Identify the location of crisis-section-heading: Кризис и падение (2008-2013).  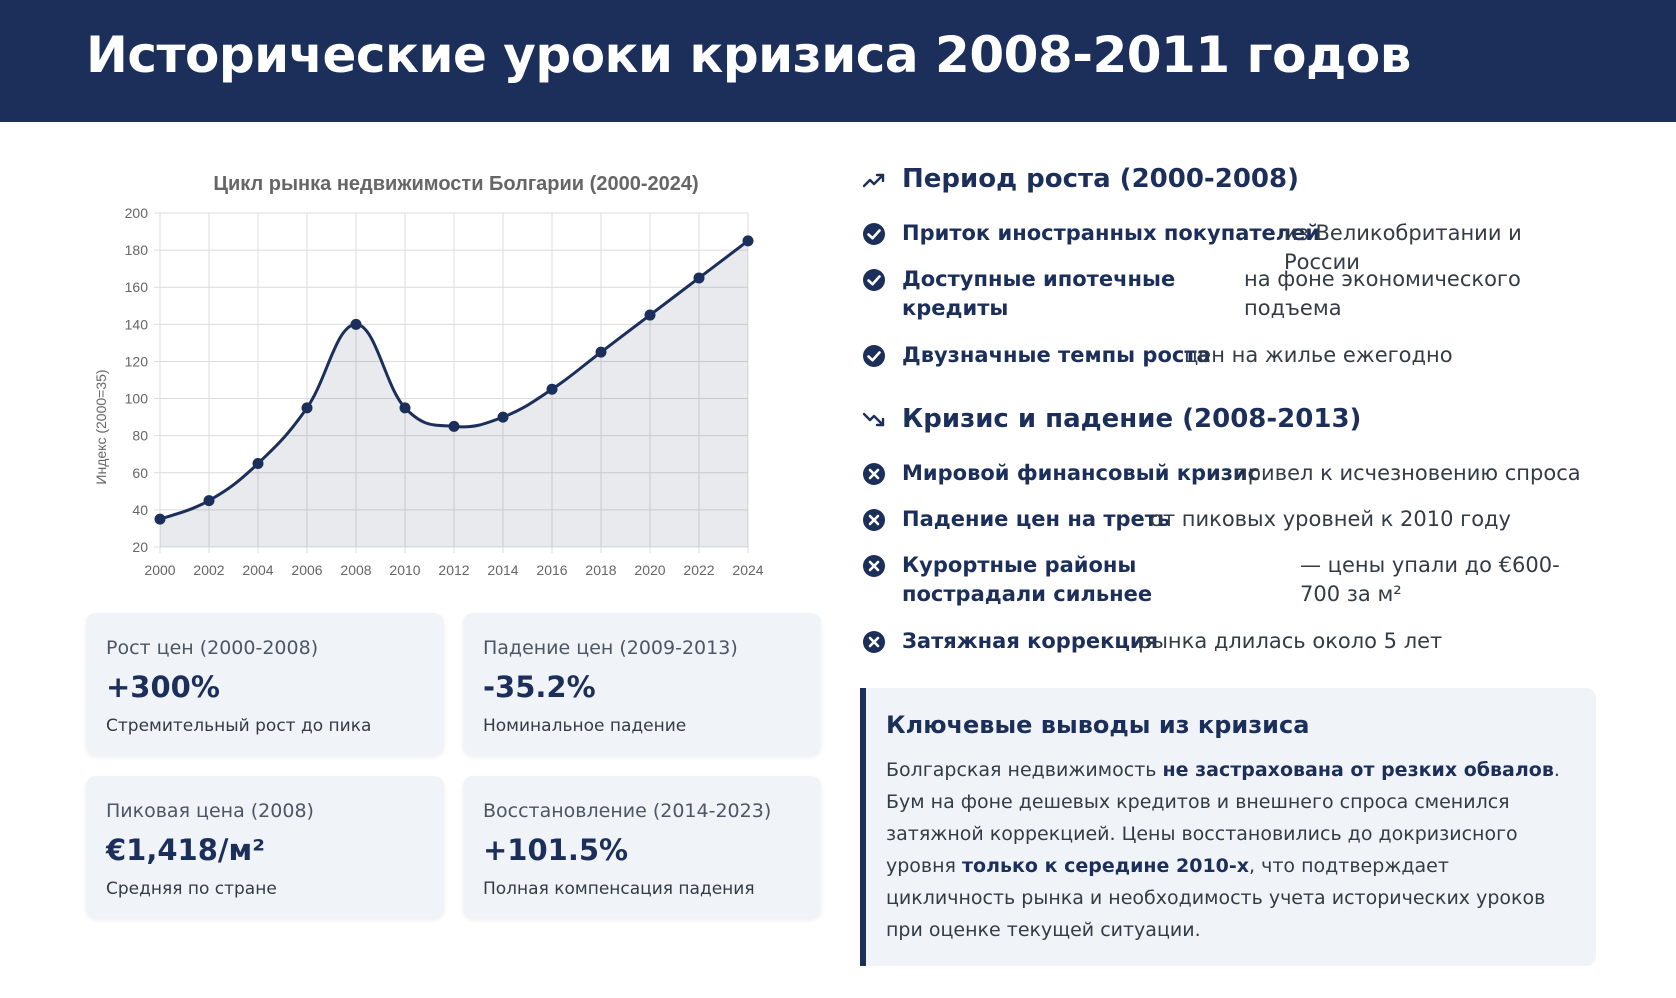
(1212, 422).